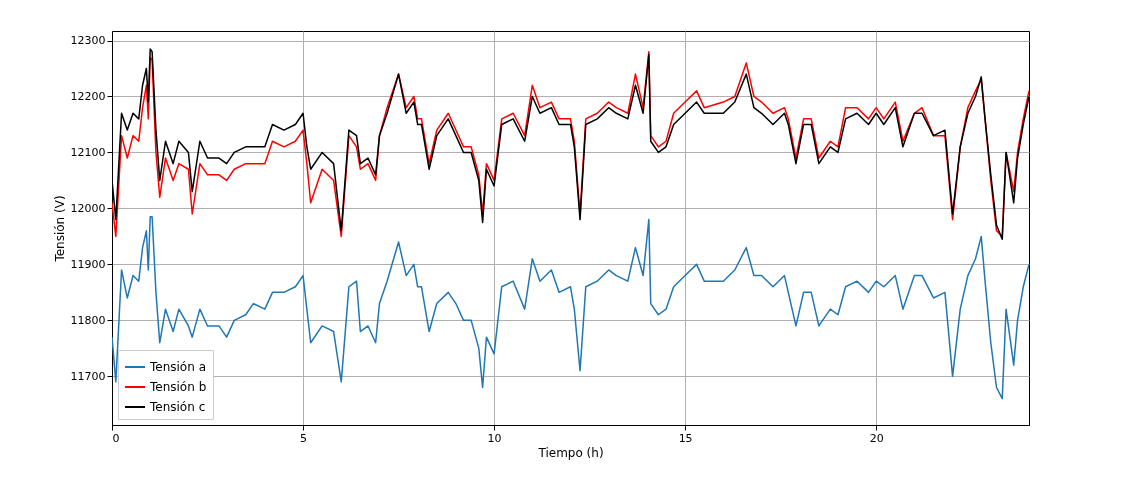  I want to click on y-tick-label: 12000, so click(88, 208).